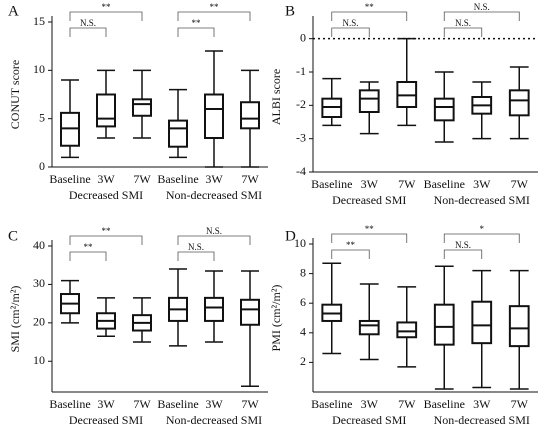 Image resolution: width=550 pixels, height=430 pixels. I want to click on y-tick-label: 6, so click(303, 302).